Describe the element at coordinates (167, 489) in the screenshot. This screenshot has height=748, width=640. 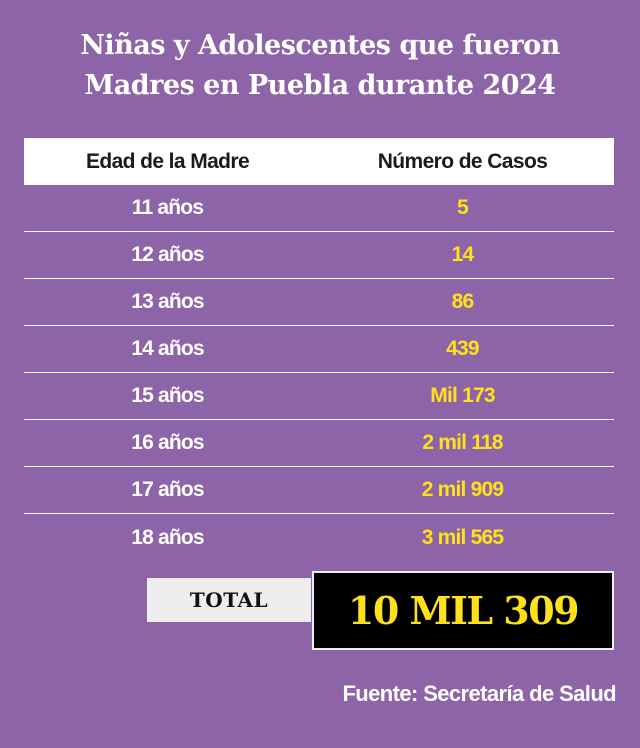
I see `row-age: 17 años` at that location.